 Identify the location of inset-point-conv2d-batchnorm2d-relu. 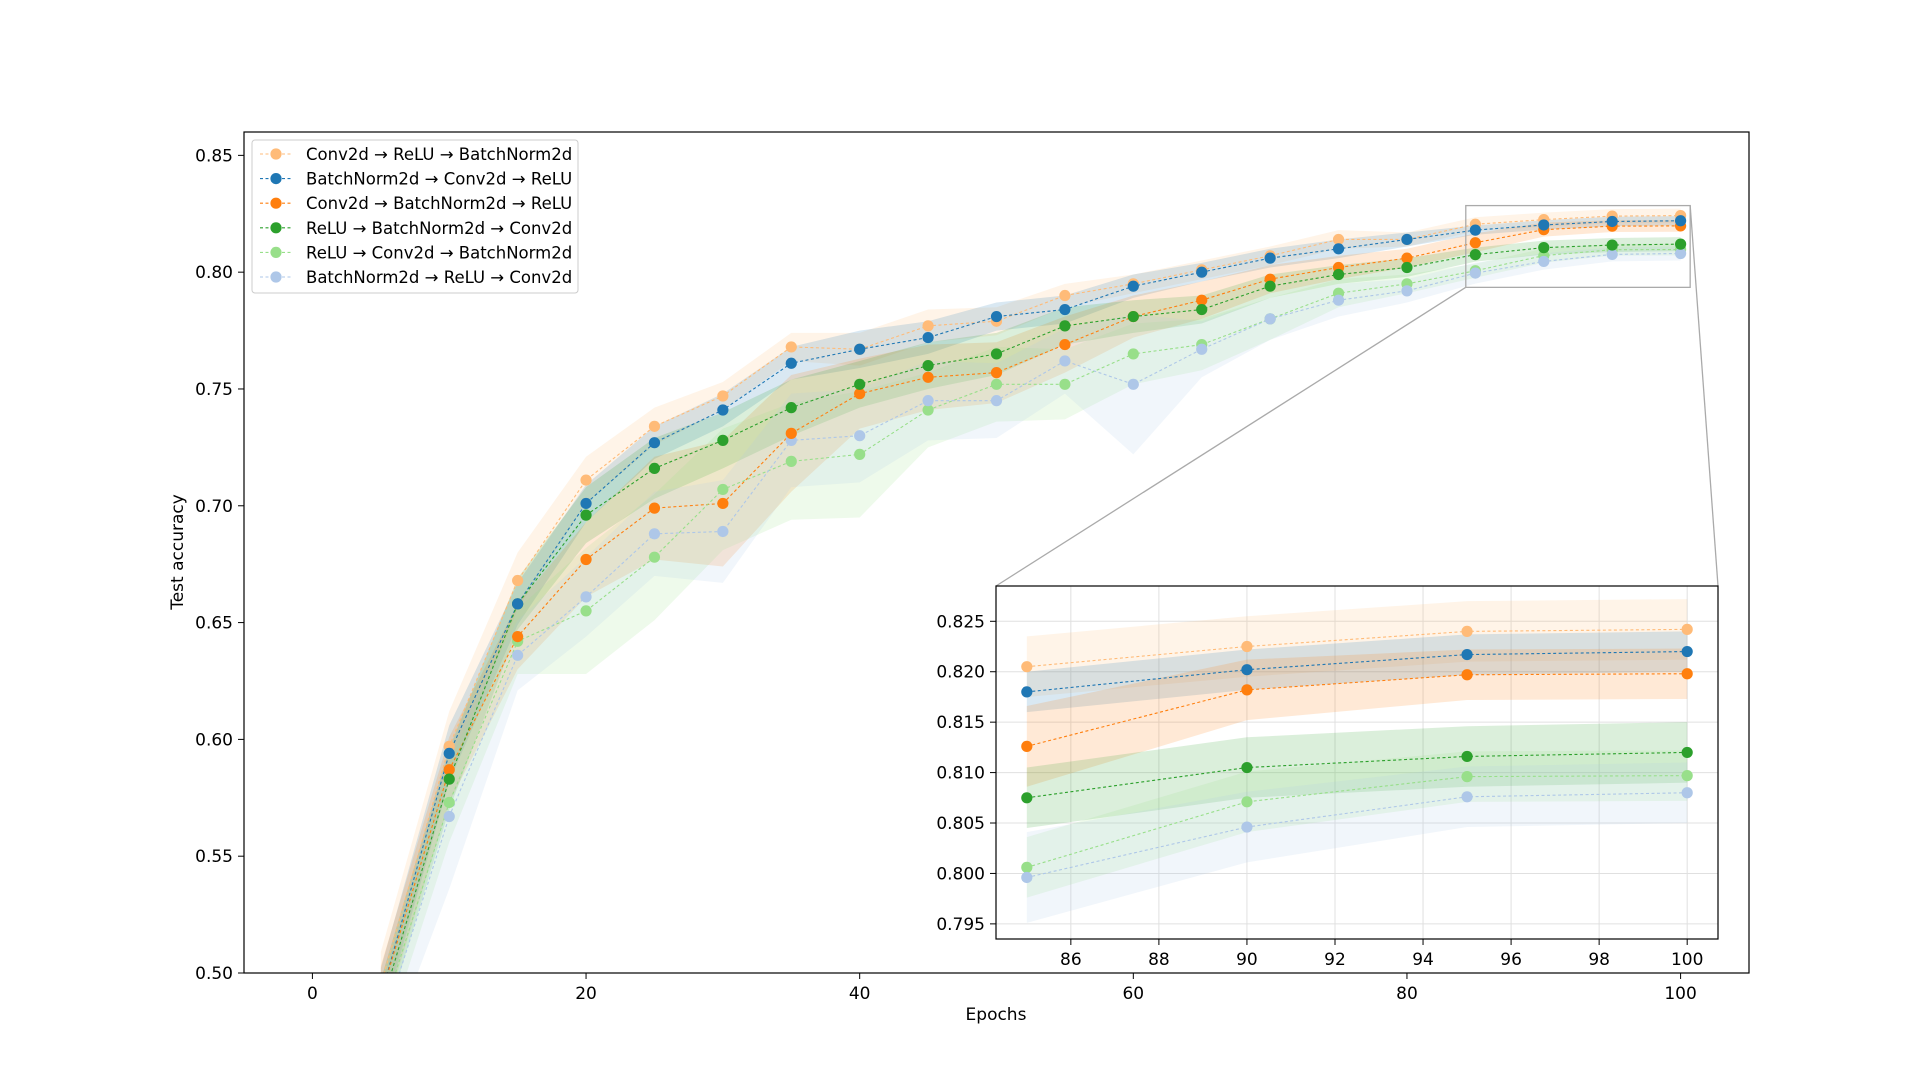
(1687, 674).